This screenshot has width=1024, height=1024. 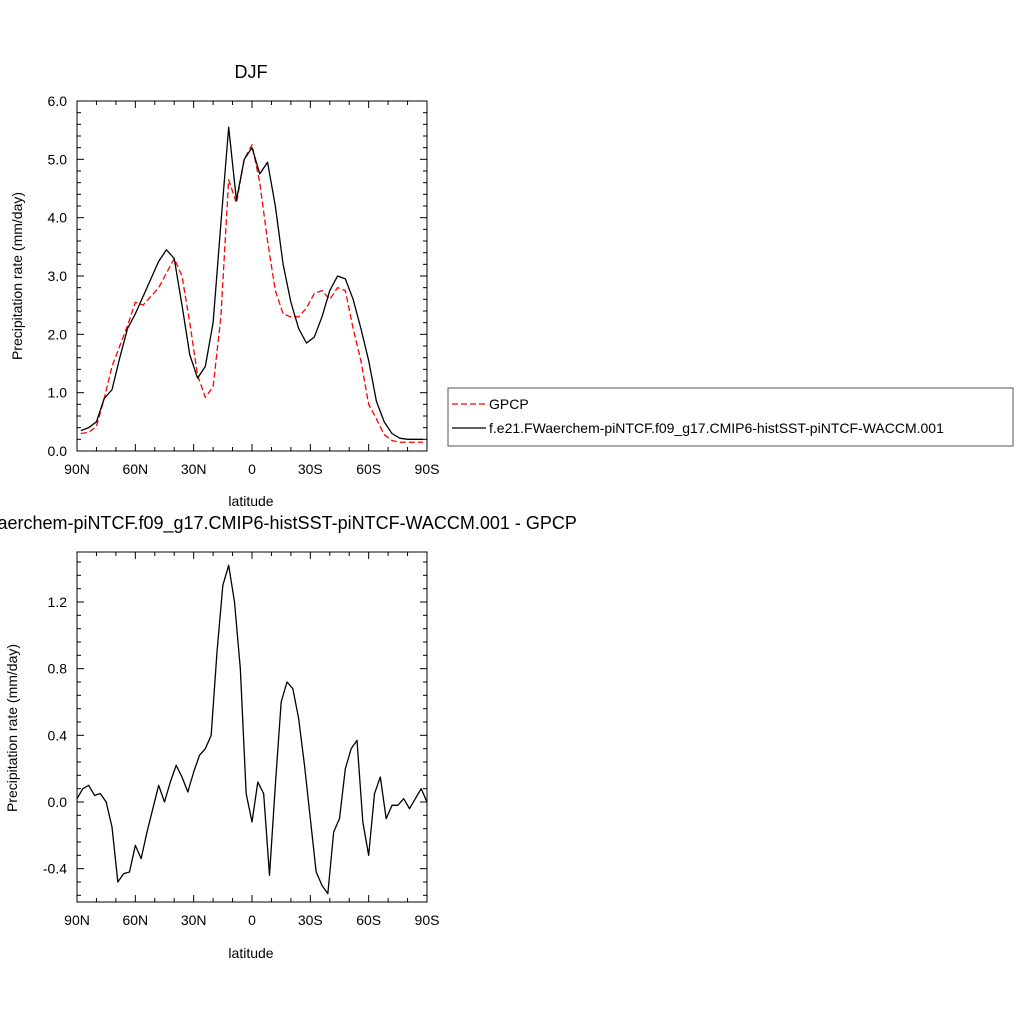 What do you see at coordinates (252, 293) in the screenshot?
I see `series-line-gpcp` at bounding box center [252, 293].